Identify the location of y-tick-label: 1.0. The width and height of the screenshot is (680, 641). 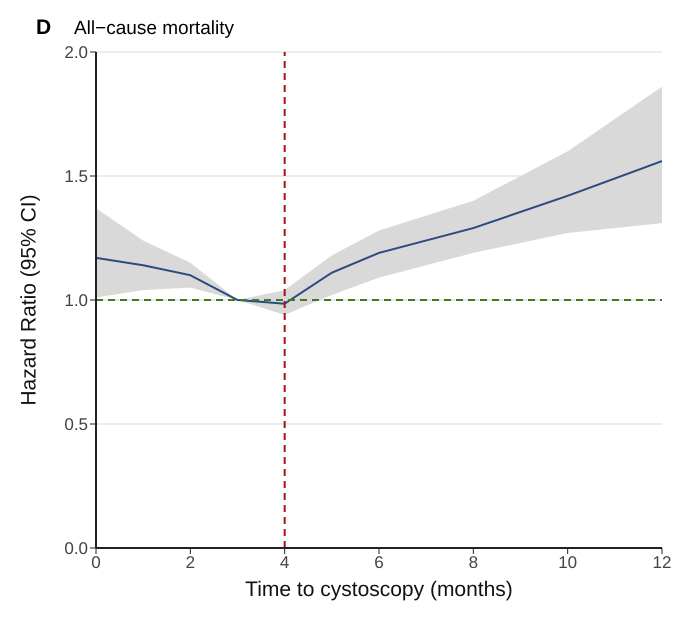
(76, 300).